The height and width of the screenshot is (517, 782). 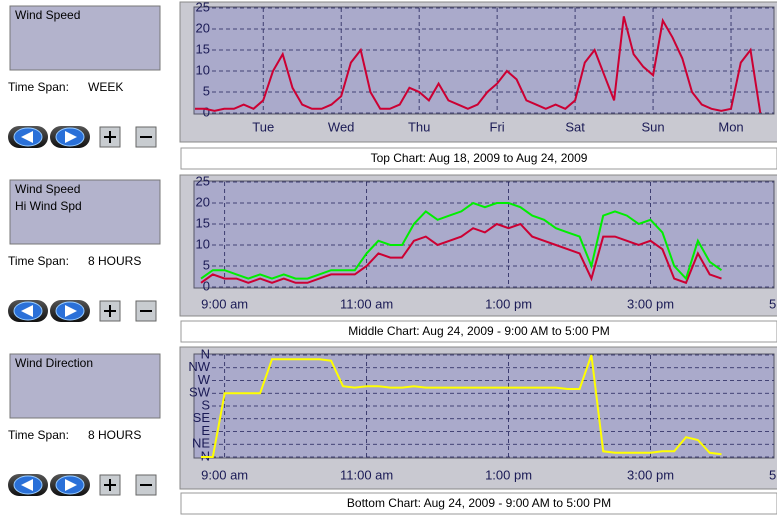 I want to click on y-tick-label: NE, so click(x=201, y=443).